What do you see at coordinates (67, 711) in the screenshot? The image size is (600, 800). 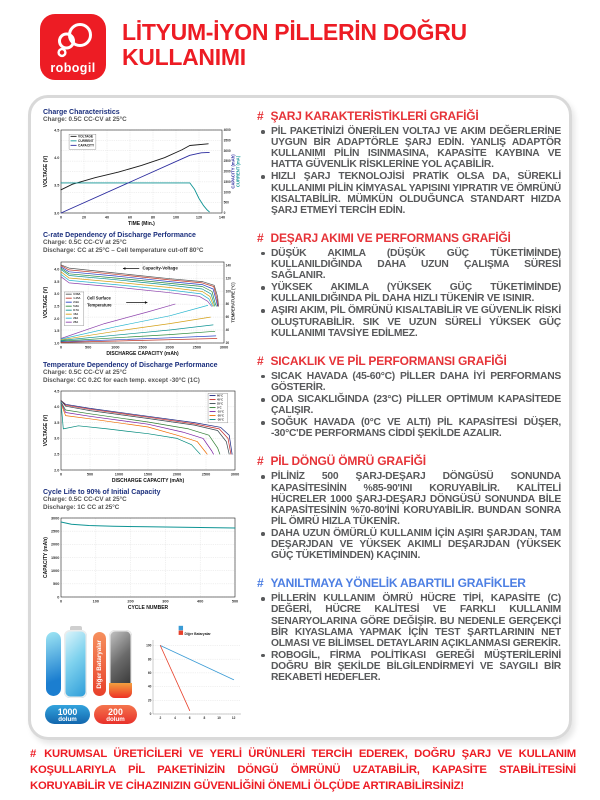 I see `good-battery-badge-value: 1000` at bounding box center [67, 711].